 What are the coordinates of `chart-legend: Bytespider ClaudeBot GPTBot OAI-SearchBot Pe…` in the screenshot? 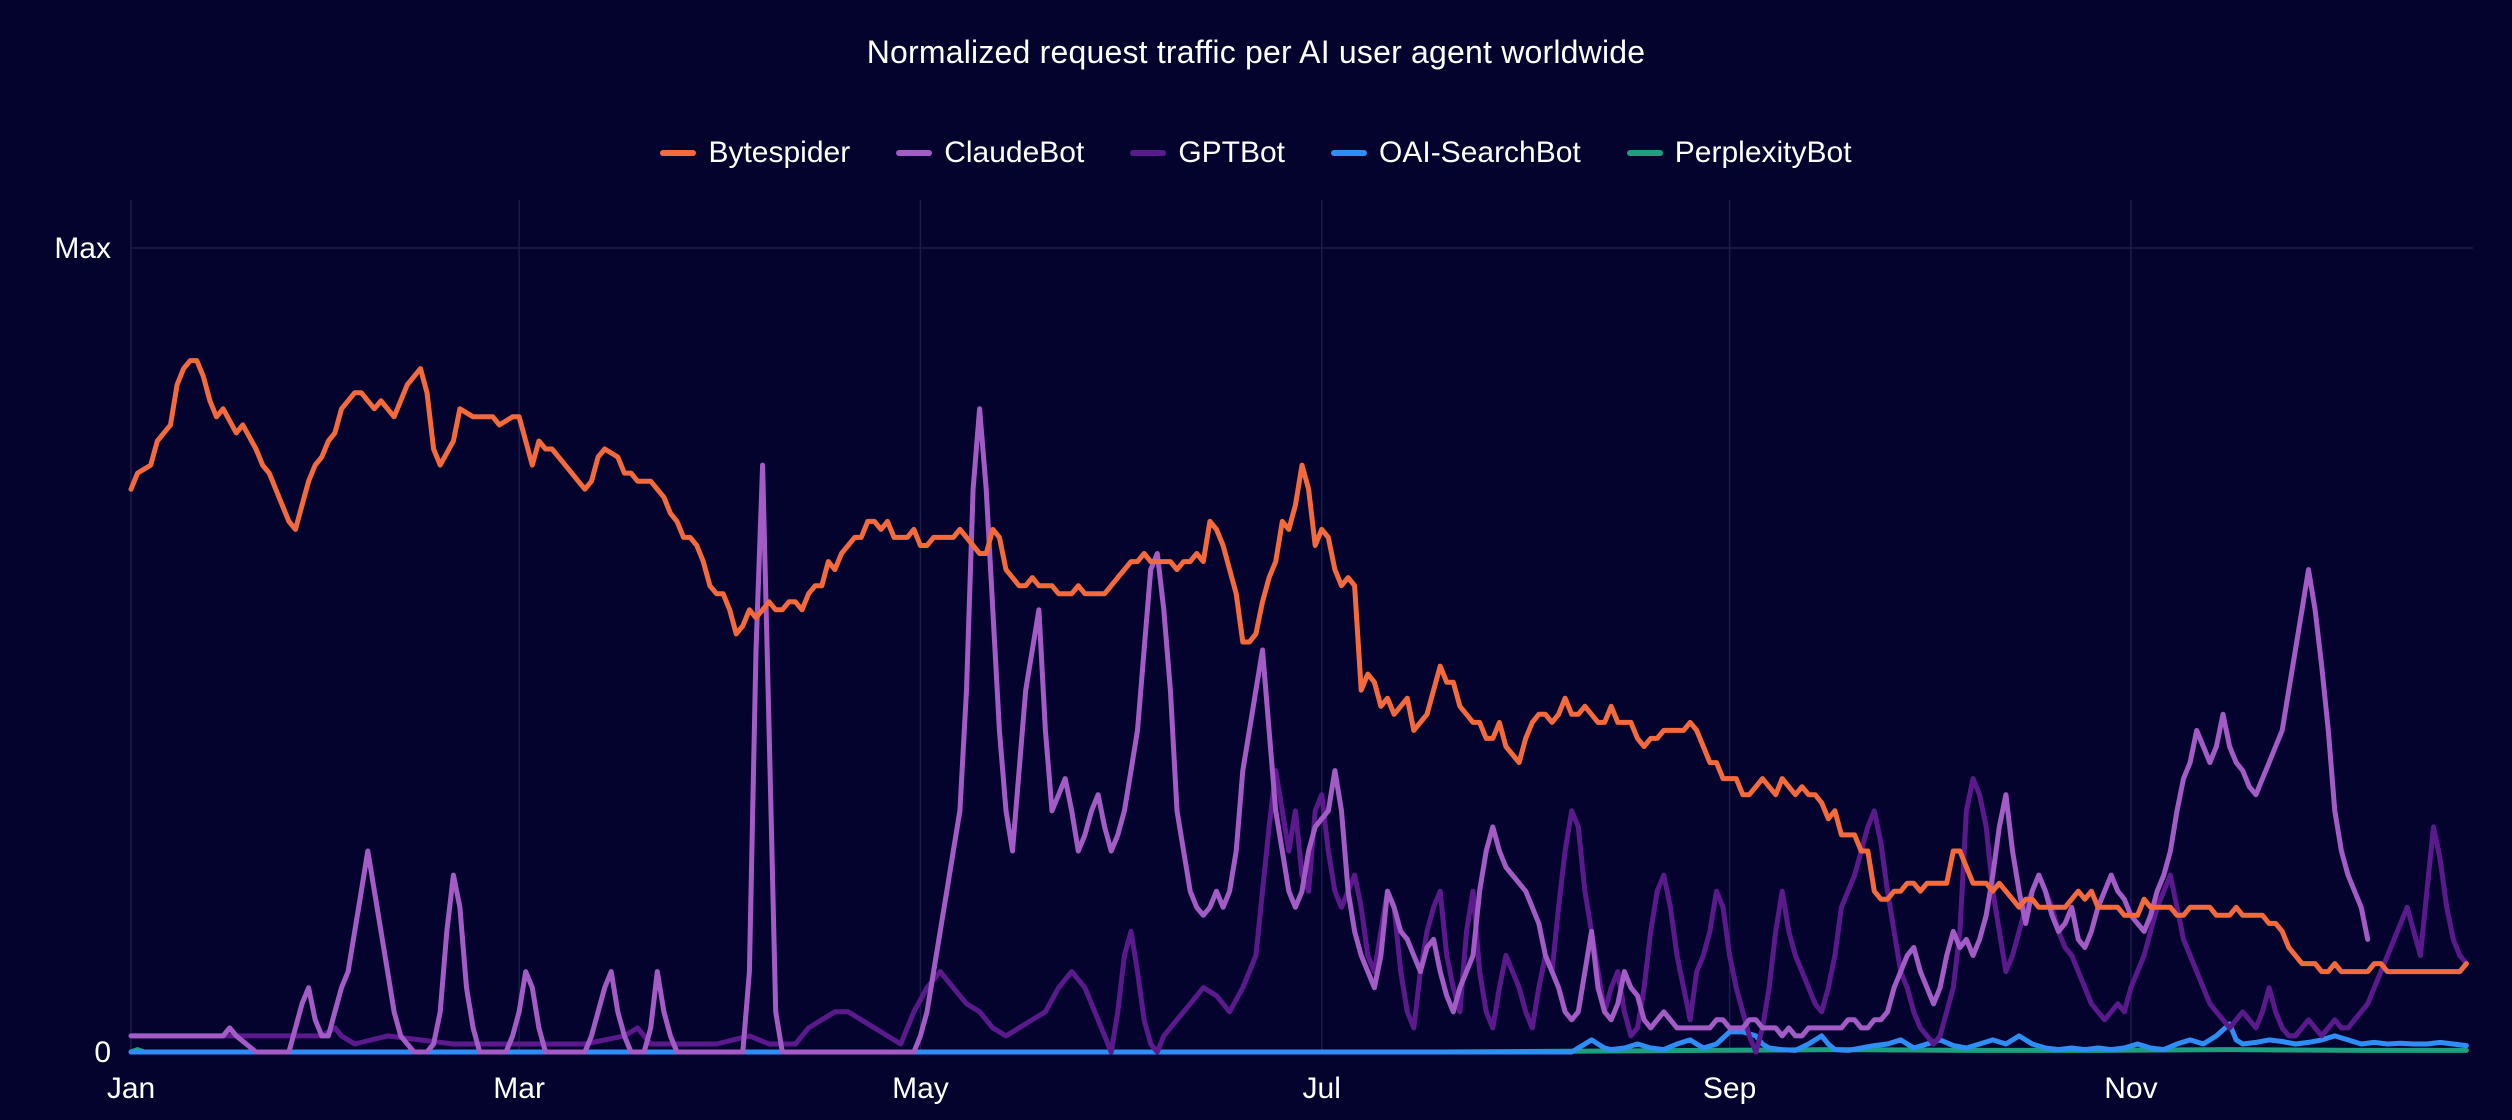 It's located at (1256, 153).